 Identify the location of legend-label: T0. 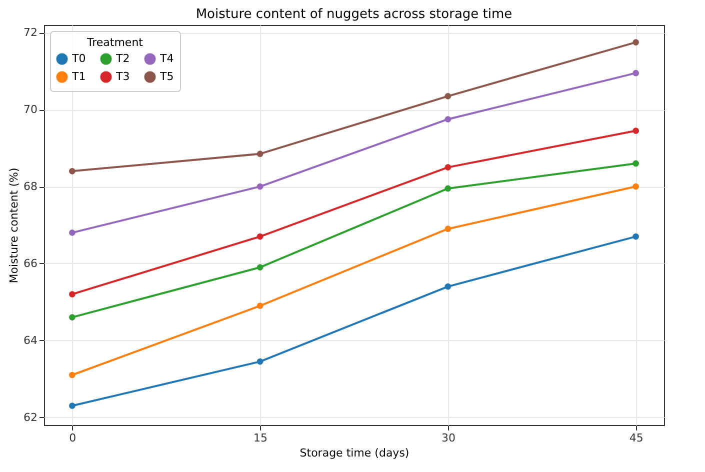
(78, 58).